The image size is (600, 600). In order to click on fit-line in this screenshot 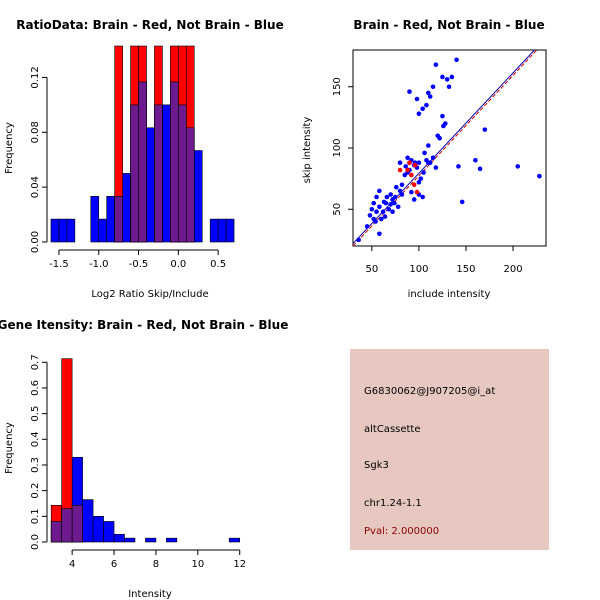, I will do `click(444, 147)`.